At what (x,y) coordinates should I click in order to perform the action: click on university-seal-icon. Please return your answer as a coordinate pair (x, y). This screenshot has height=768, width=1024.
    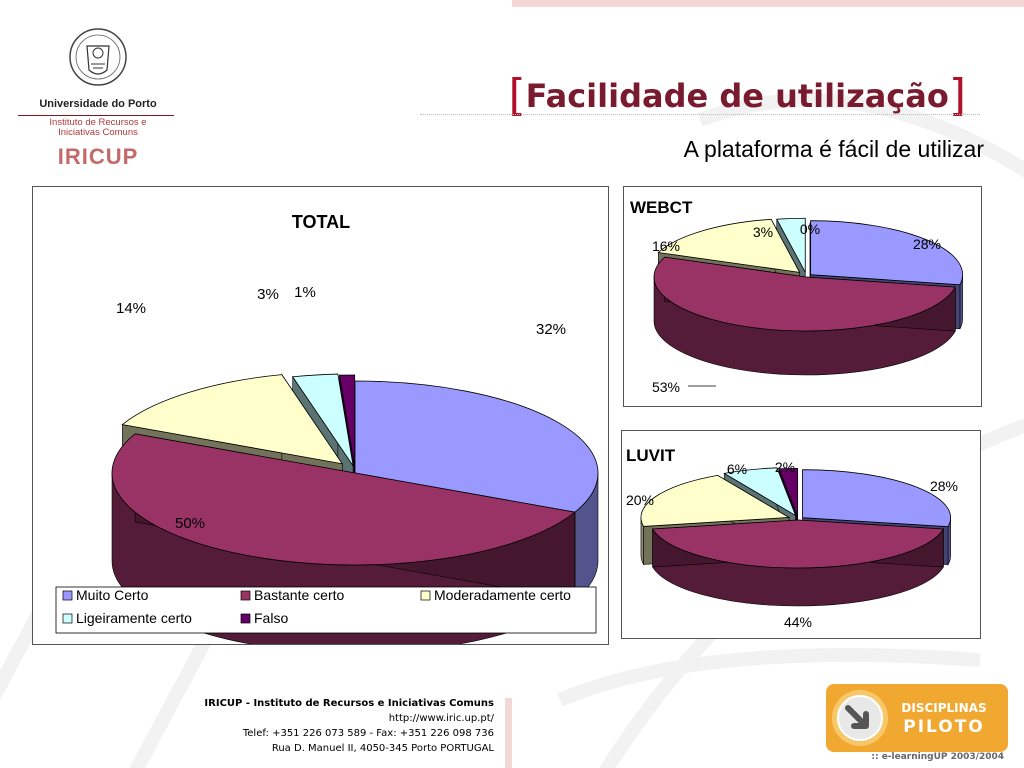
    Looking at the image, I should click on (98, 57).